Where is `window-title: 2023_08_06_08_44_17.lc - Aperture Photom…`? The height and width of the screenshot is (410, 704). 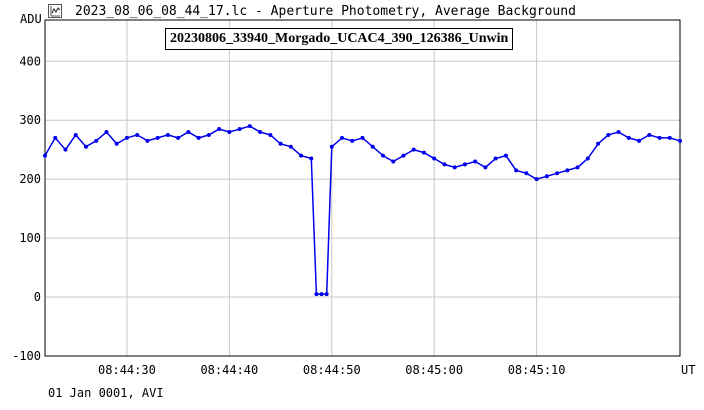
window-title: 2023_08_06_08_44_17.lc - Aperture Photom… is located at coordinates (325, 11).